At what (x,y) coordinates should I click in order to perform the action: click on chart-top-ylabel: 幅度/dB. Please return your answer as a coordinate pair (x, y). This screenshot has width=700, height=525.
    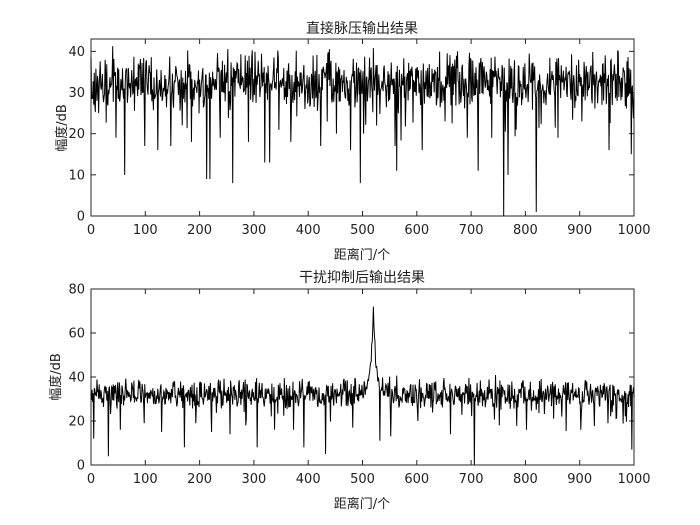
    Looking at the image, I should click on (62, 128).